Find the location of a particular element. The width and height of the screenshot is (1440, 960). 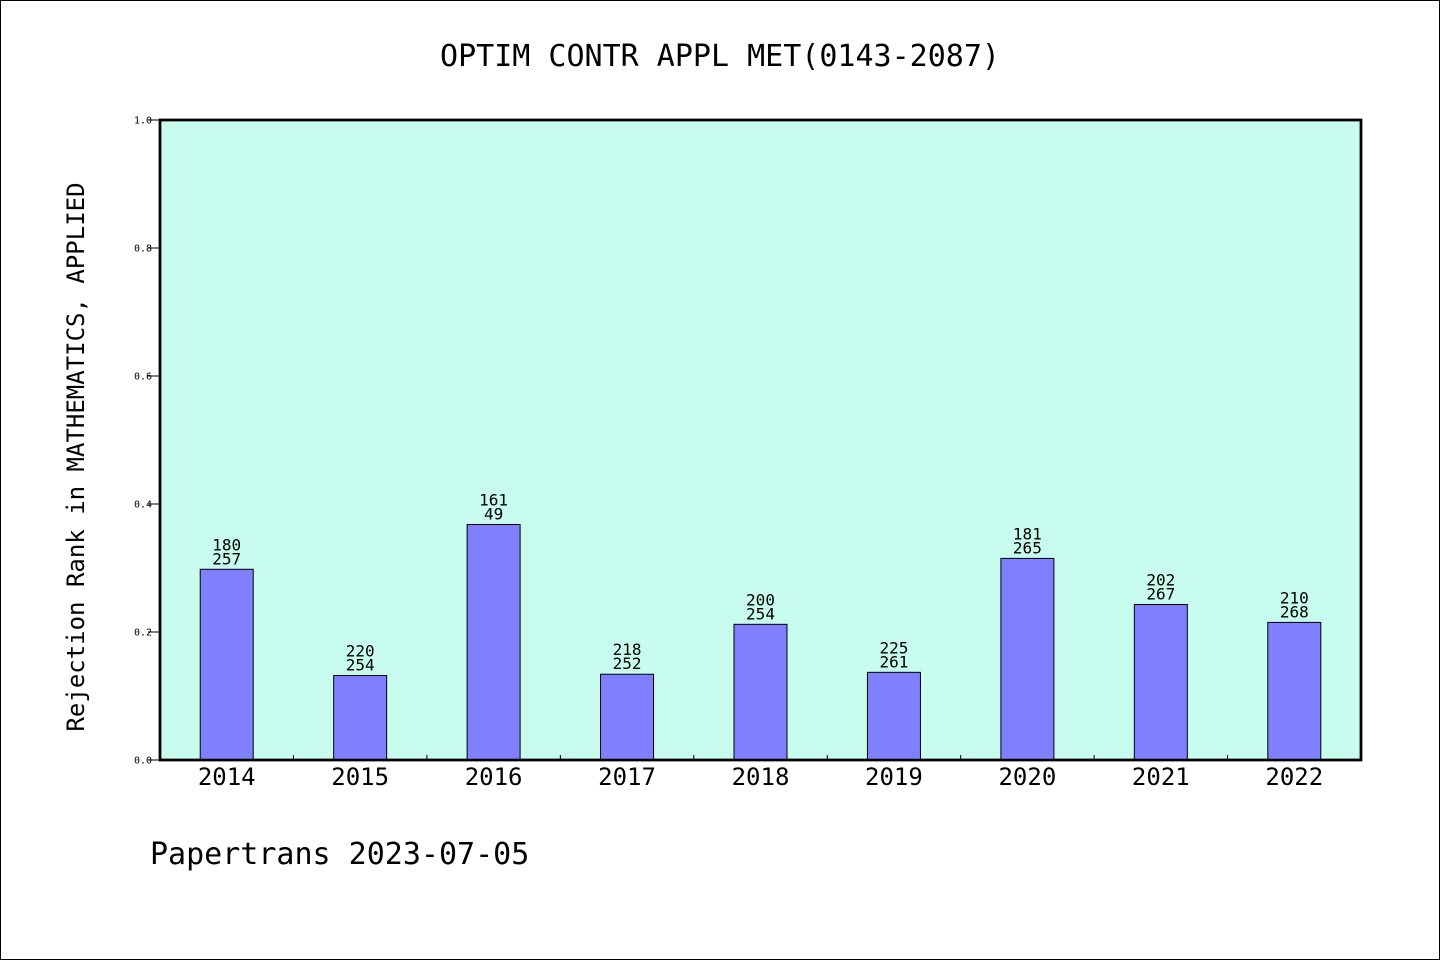

y-axis-label: Rejection Rank in MATHEMATICS, APPLIED is located at coordinates (76, 456).